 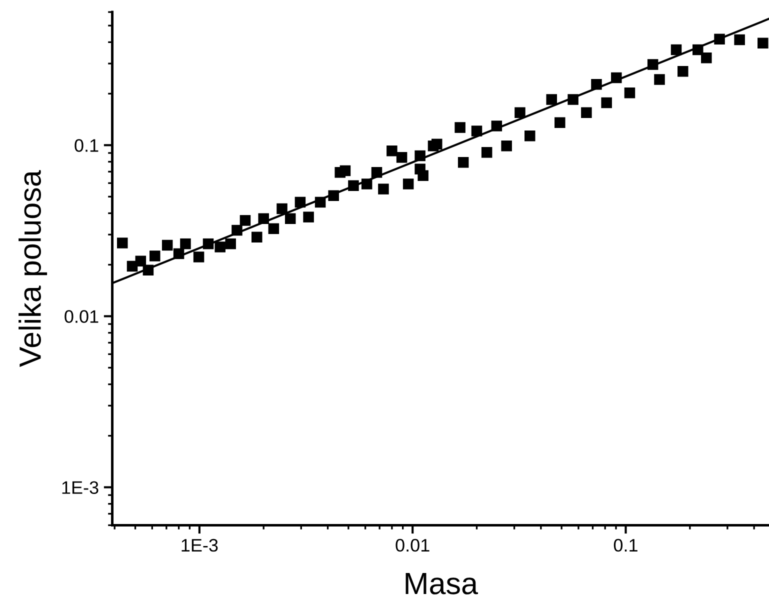 What do you see at coordinates (81, 316) in the screenshot?
I see `y-tick-label: 0.01` at bounding box center [81, 316].